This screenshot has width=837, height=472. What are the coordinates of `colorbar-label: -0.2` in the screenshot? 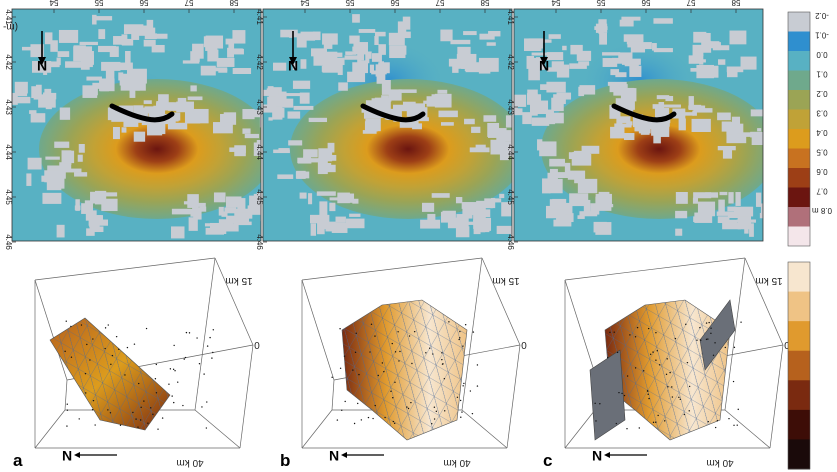 It's located at (822, 15).